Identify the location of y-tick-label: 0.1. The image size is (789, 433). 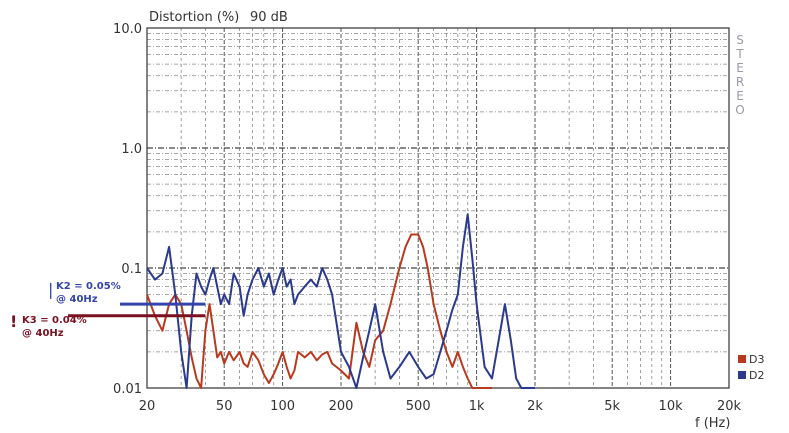
(131, 269).